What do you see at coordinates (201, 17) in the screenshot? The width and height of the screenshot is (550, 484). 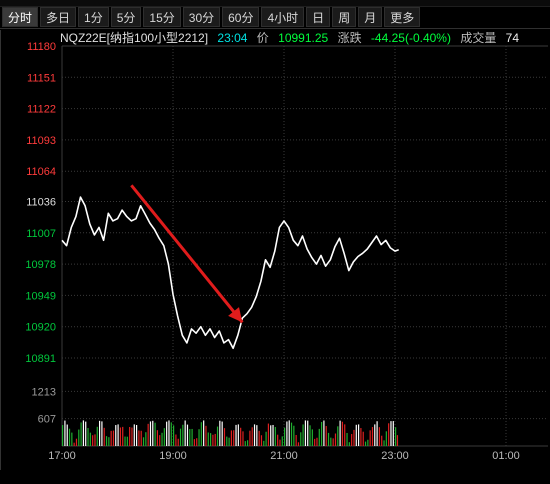 I see `tab-5: 30分` at bounding box center [201, 17].